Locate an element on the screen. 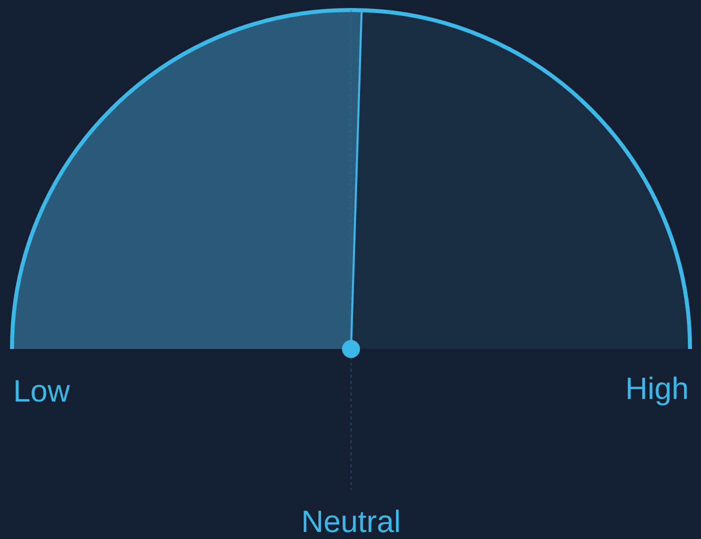  text: Low is located at coordinates (43, 391).